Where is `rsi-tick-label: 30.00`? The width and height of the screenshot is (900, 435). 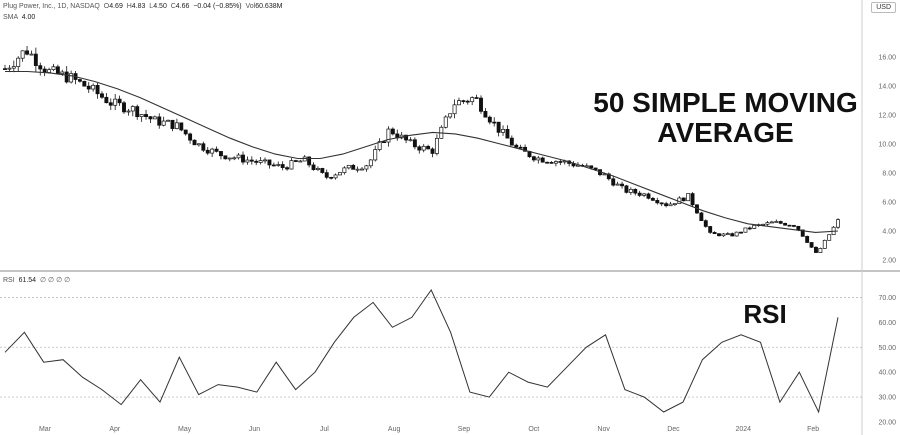 rsi-tick-label: 30.00 is located at coordinates (887, 398).